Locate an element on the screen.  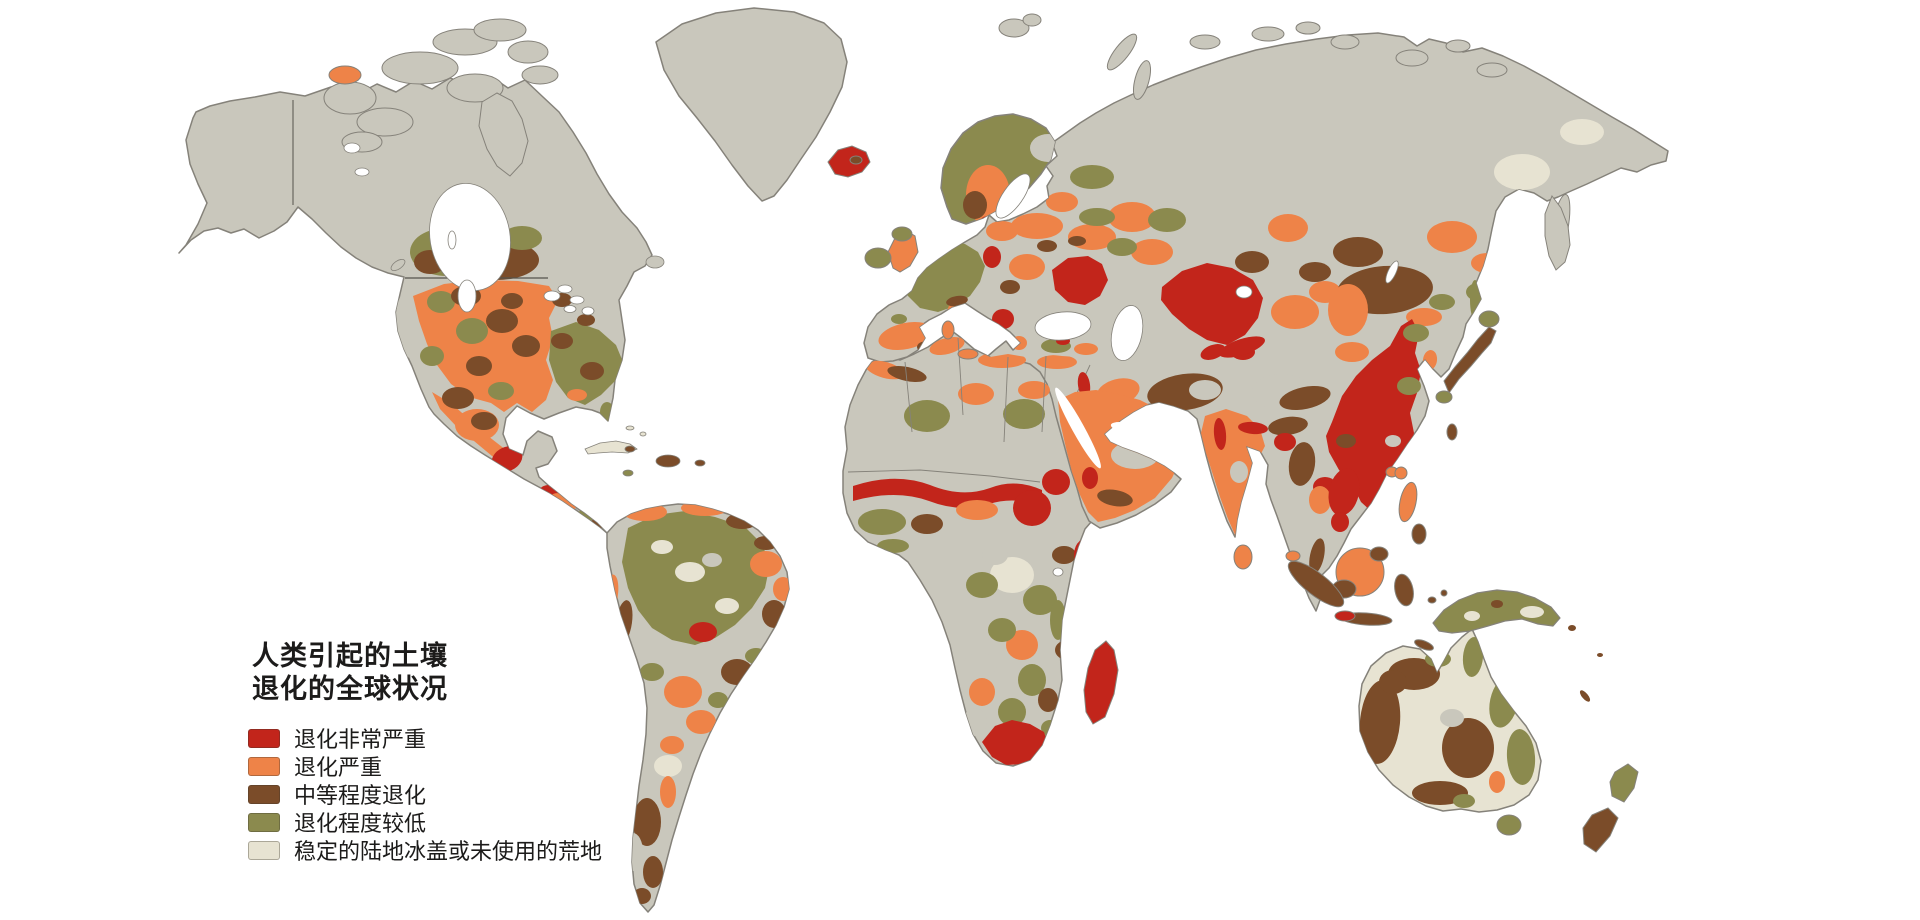
legend-row-low: 退化程度较低 is located at coordinates (425, 822).